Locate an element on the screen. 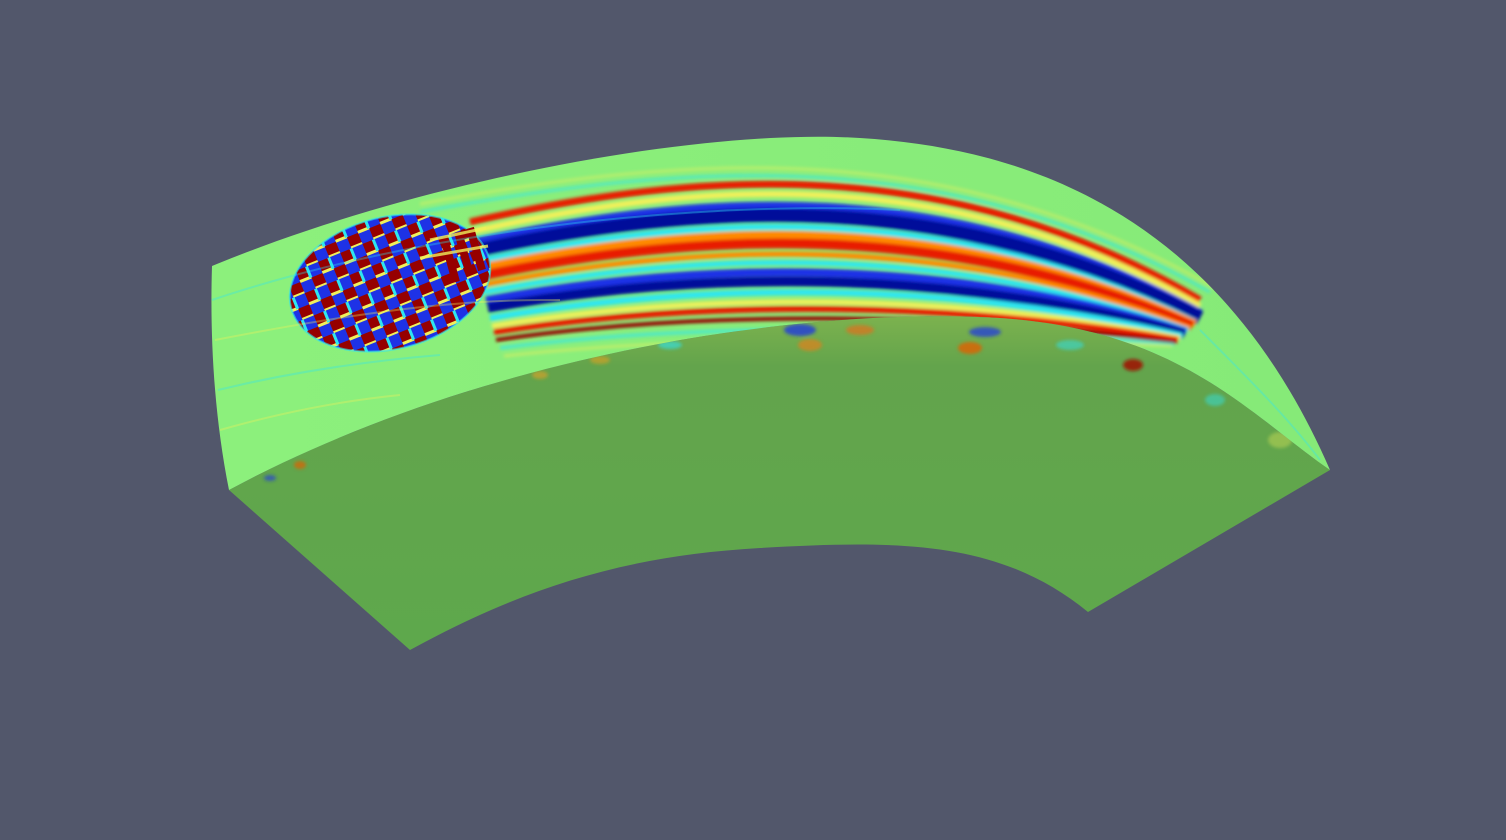 The width and height of the screenshot is (1506, 840). cut-edge-artifacts is located at coordinates (778, 402).